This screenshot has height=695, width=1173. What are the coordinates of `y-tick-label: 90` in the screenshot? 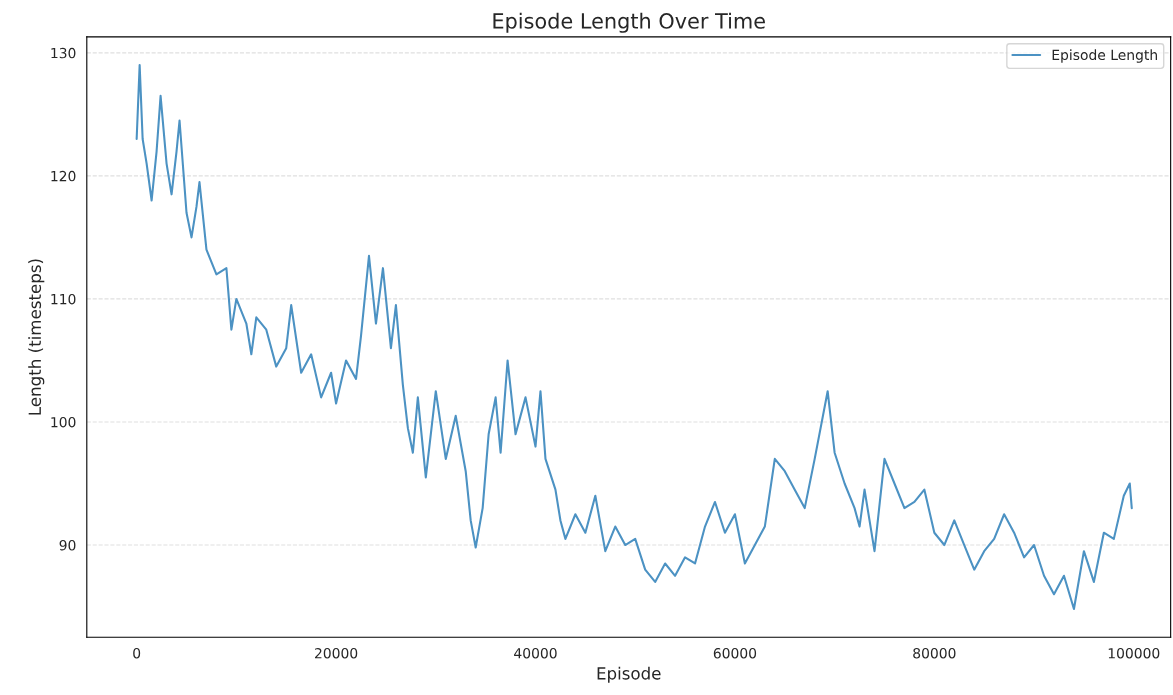 It's located at (67, 545).